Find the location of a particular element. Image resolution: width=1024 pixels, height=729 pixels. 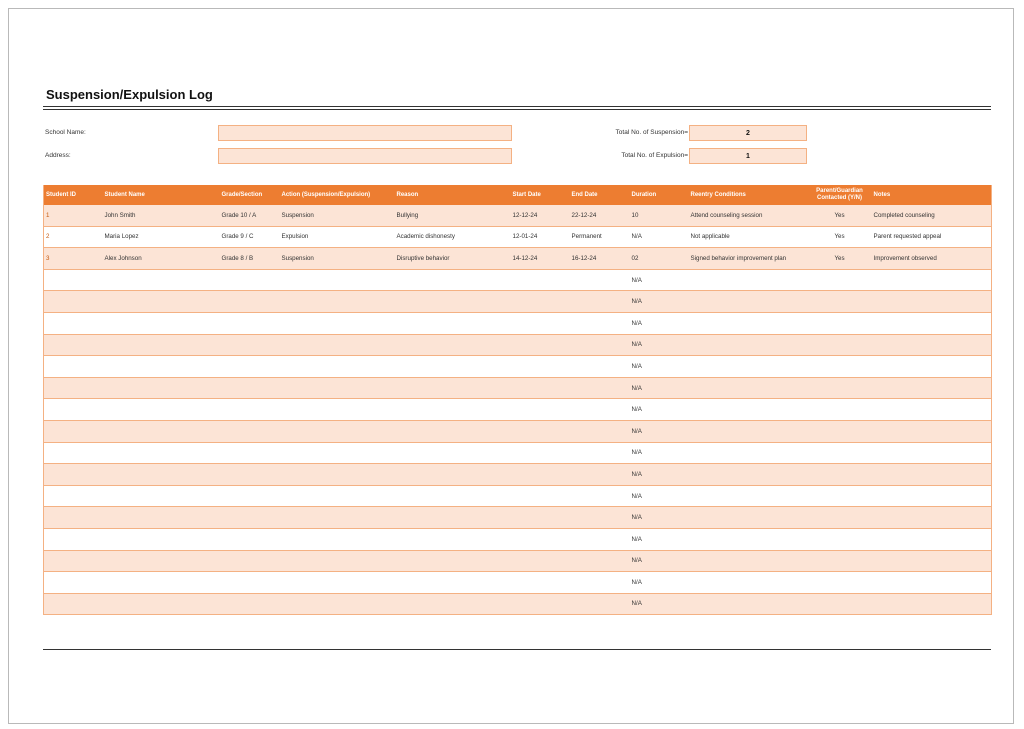

cell-student-name: Alex Johnson is located at coordinates (161, 258).